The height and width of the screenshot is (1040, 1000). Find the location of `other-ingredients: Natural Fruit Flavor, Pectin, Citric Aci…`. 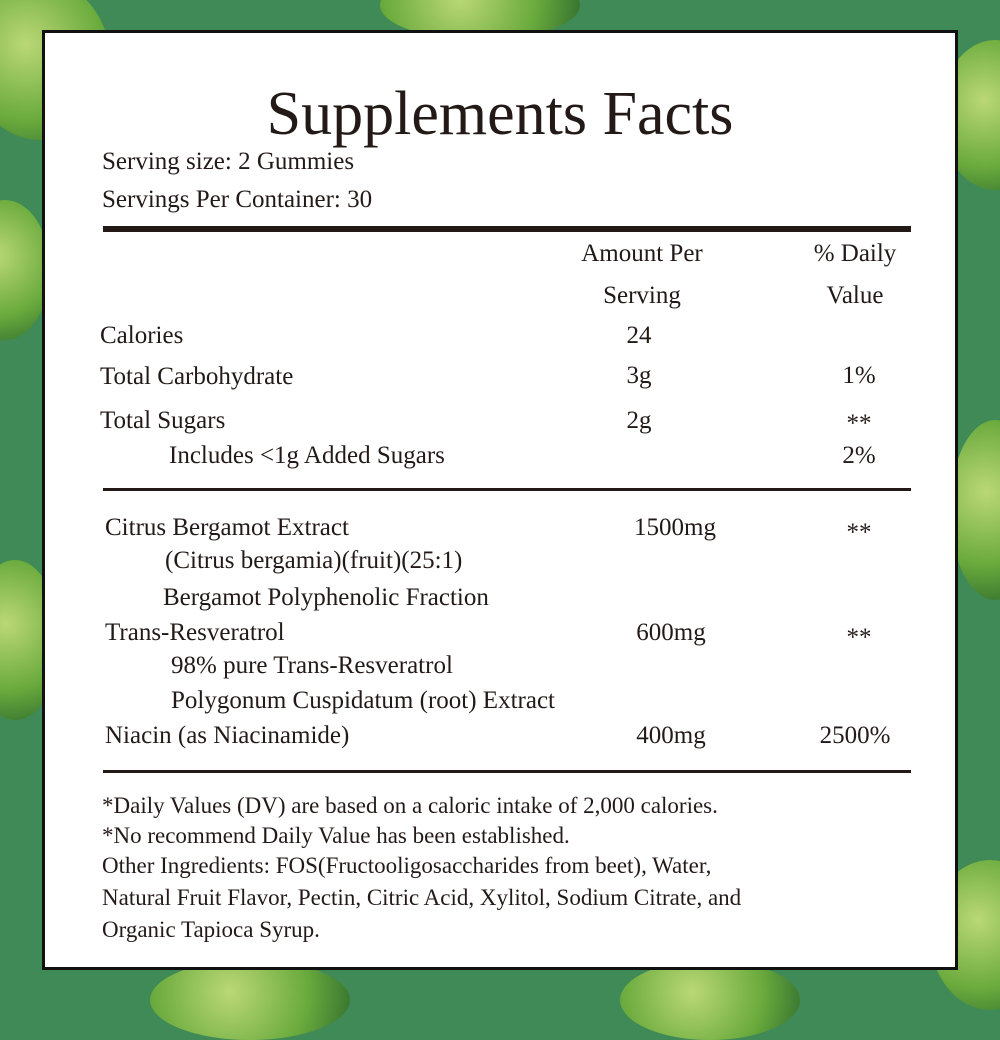

other-ingredients: Natural Fruit Flavor, Pectin, Citric Aci… is located at coordinates (422, 897).